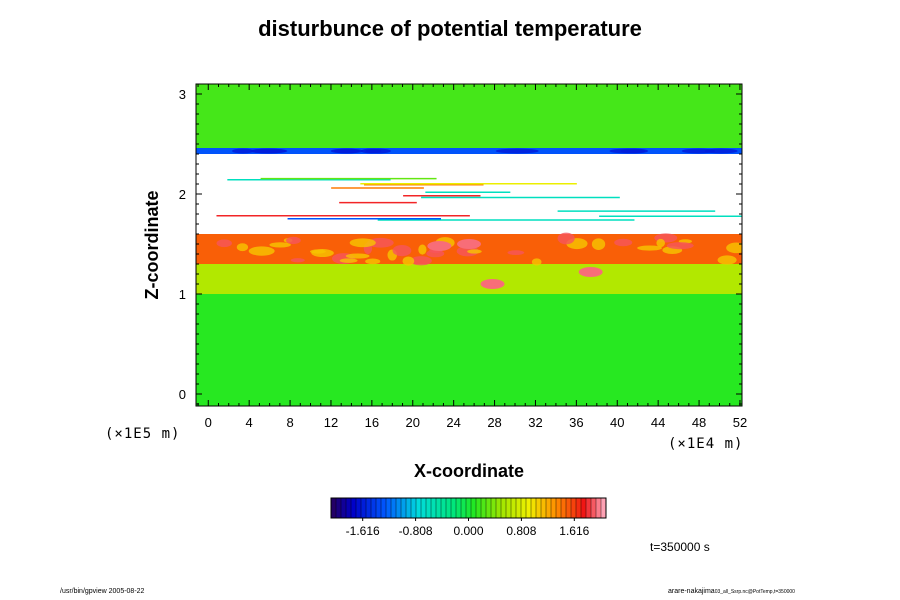  Describe the element at coordinates (468, 531) in the screenshot. I see `colorbar-tick-label: 0.000` at that location.